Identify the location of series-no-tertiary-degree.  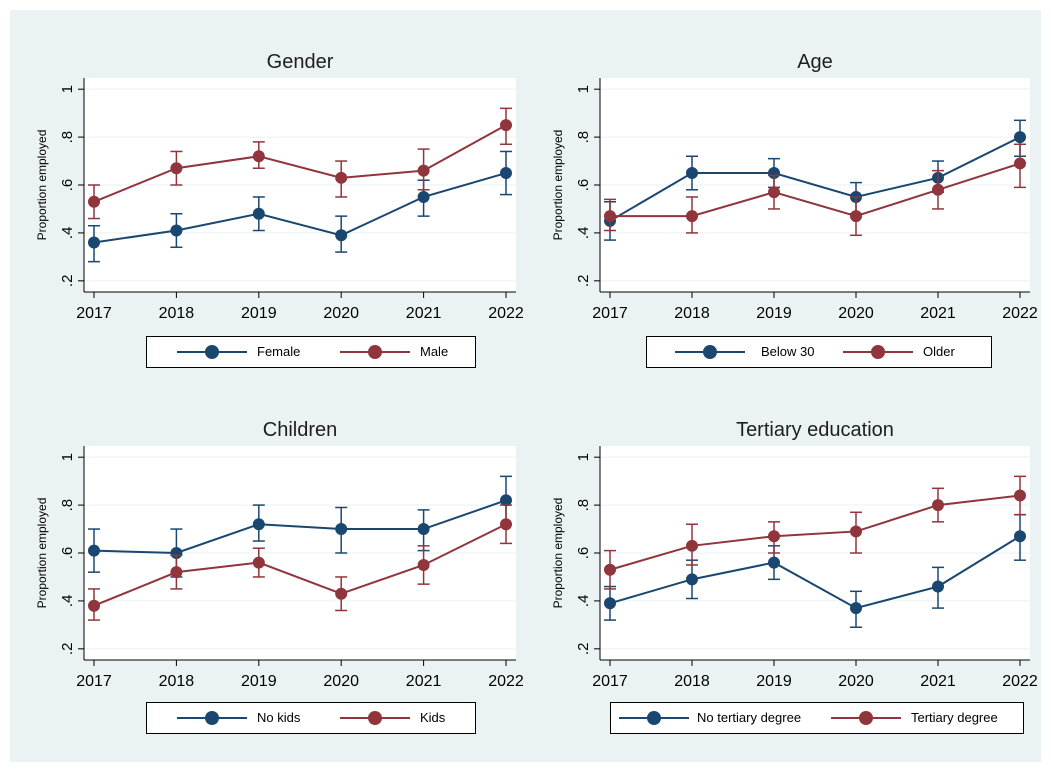
(815, 571).